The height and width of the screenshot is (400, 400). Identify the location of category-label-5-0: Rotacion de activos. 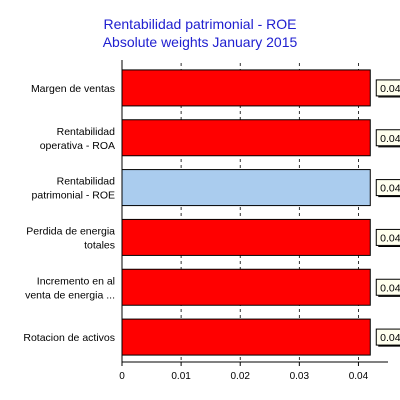
(69, 338).